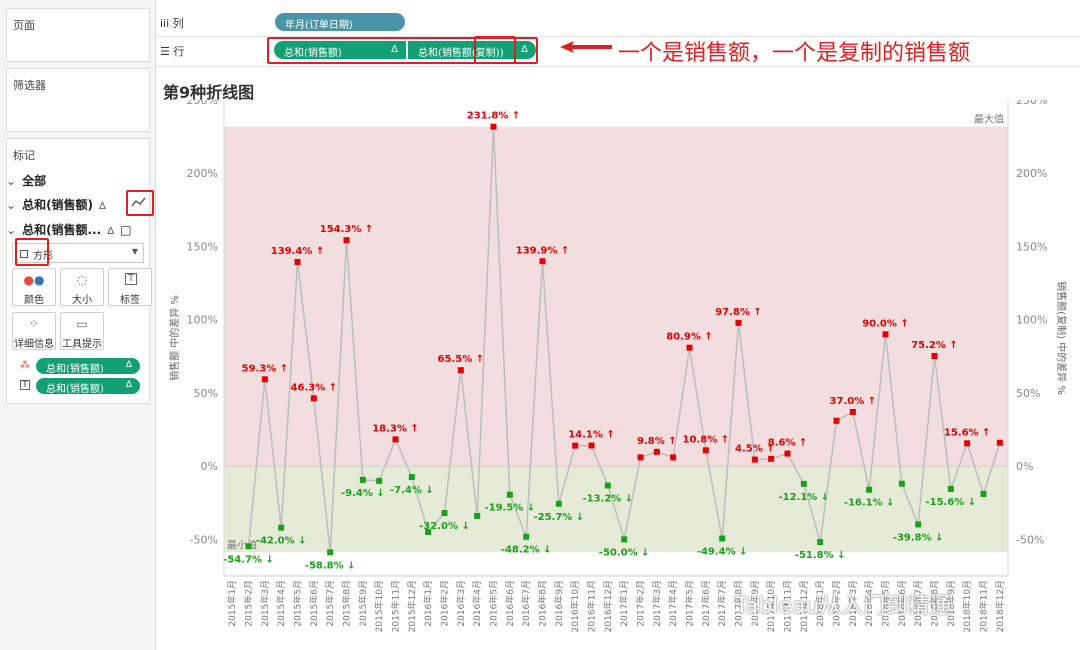 The height and width of the screenshot is (650, 1080). Describe the element at coordinates (510, 603) in the screenshot. I see `x-tick-label: 2016年6月` at that location.